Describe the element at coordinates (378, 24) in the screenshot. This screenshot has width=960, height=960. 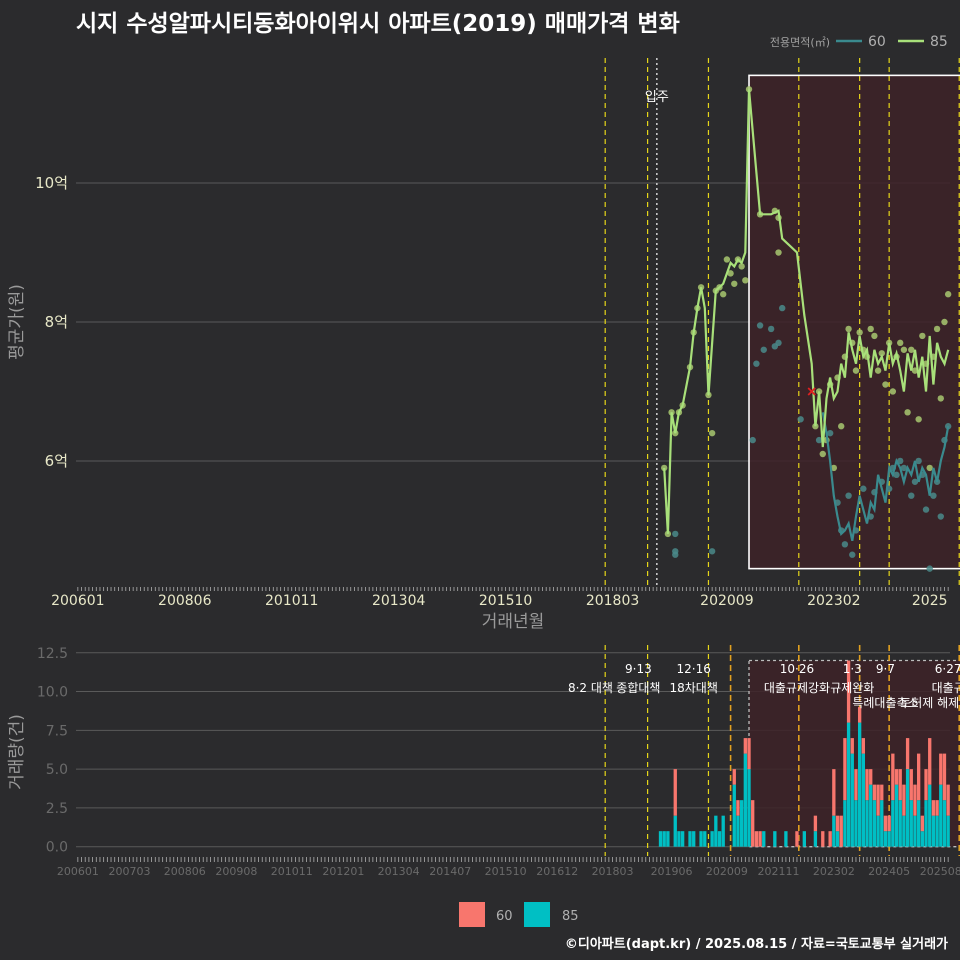
I see `chart-title: 시지 수성알파시티동화아이위시 아파트(2019) 매매가격 변화` at that location.